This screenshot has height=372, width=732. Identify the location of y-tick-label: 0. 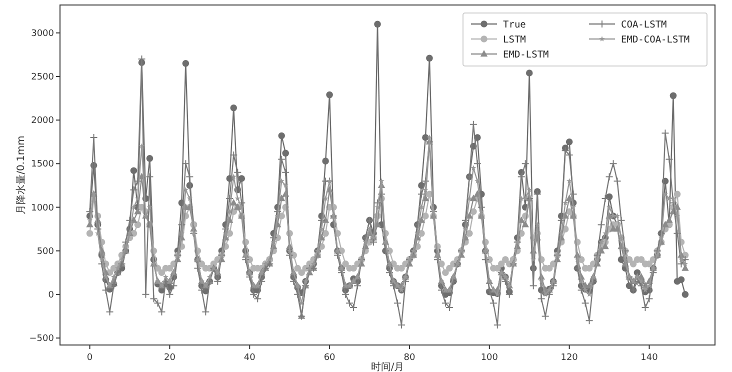
(51, 295).